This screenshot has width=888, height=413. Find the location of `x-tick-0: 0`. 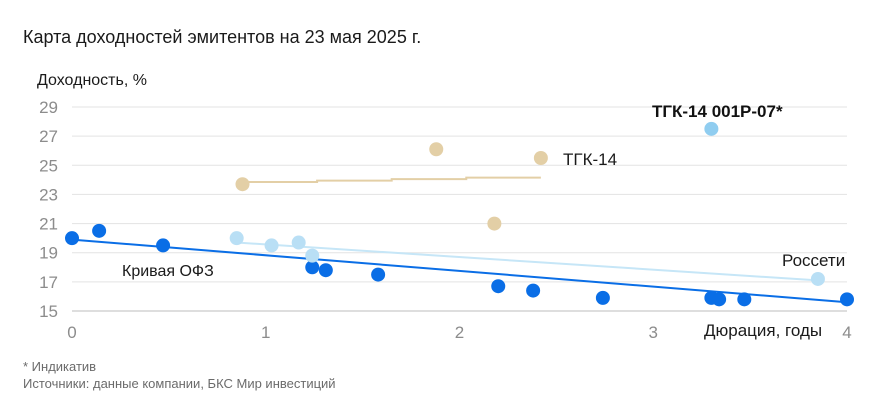

x-tick-0: 0 is located at coordinates (71, 332).